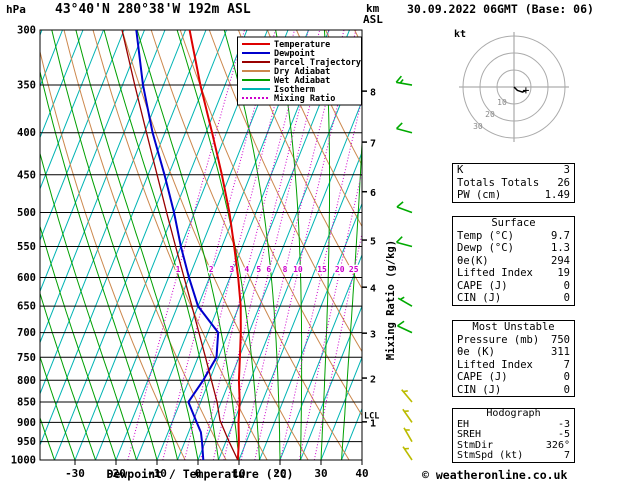  What do you see at coordinates (198, 473) in the screenshot?
I see `svg-text: 0` at bounding box center [198, 473].